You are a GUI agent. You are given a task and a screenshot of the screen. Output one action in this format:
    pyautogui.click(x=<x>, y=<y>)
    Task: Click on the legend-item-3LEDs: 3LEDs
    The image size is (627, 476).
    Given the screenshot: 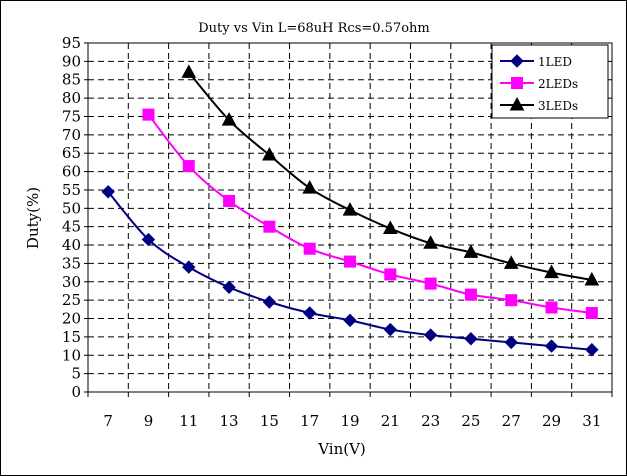 What is the action you would take?
    pyautogui.click(x=539, y=104)
    